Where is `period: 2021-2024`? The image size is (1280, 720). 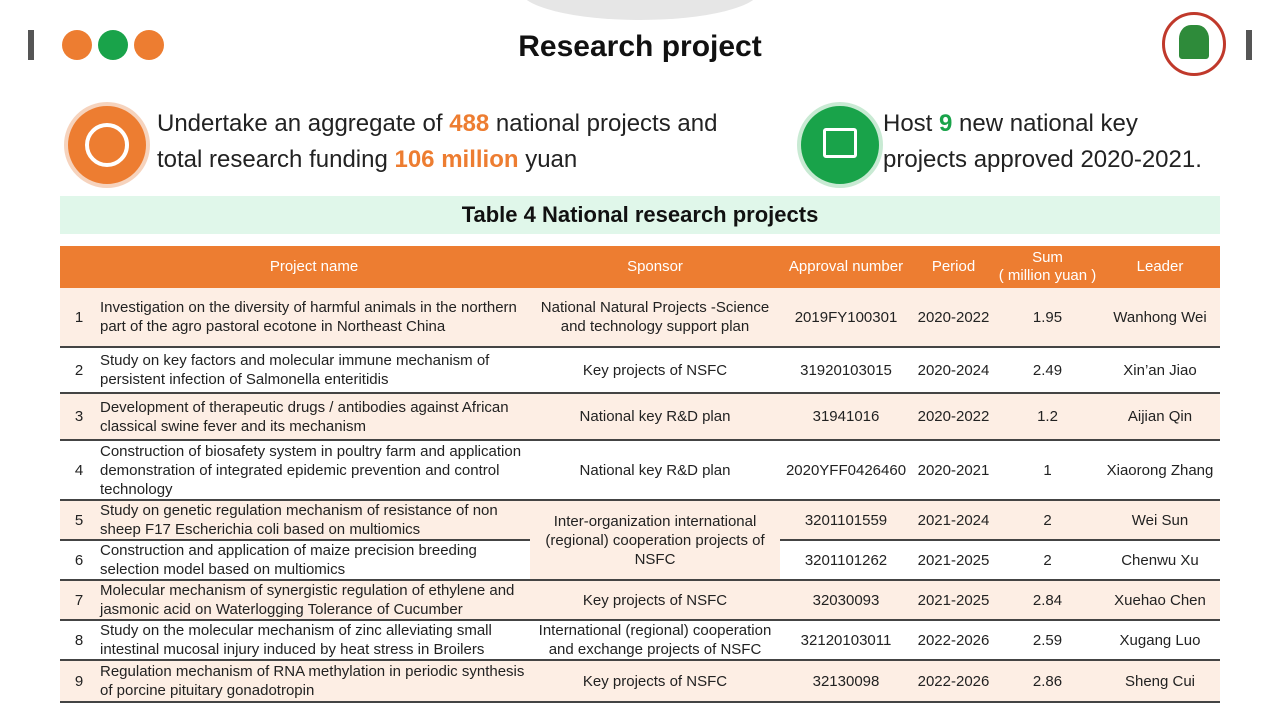 period: 2021-2024 is located at coordinates (953, 520).